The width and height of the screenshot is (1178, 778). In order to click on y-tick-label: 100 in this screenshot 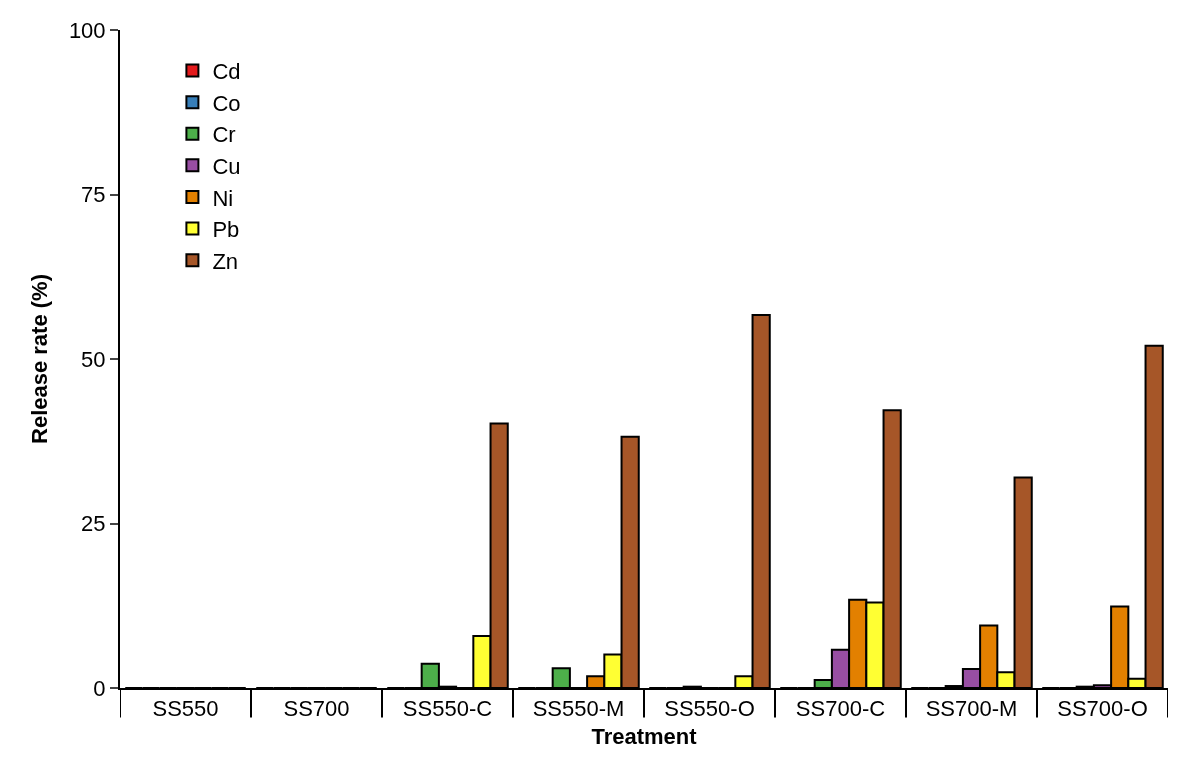, I will do `click(87, 30)`.